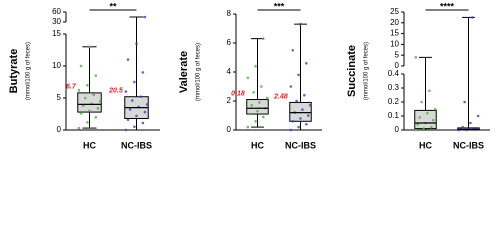 Image resolution: width=500 pixels, height=240 pixels. I want to click on y-tick-label: 2, so click(229, 100).